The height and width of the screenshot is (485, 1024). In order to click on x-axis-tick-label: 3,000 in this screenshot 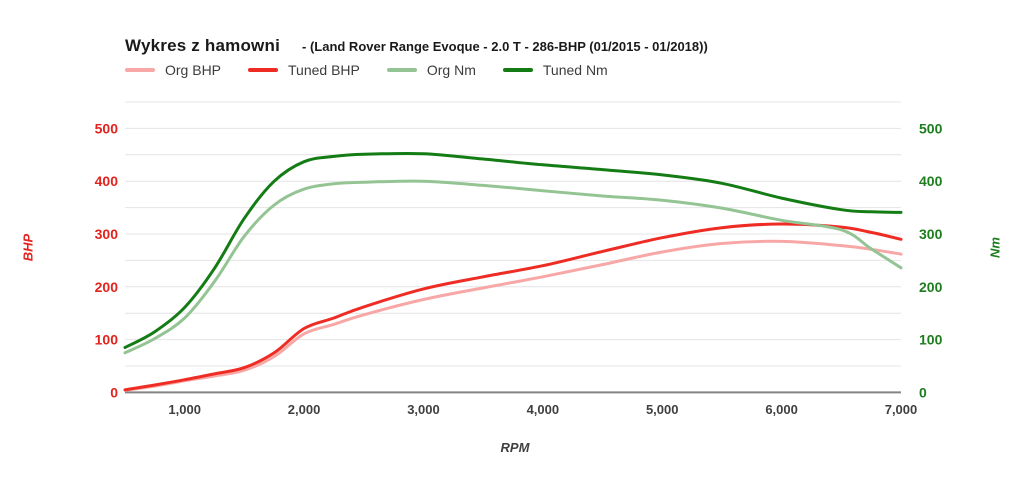, I will do `click(423, 409)`.